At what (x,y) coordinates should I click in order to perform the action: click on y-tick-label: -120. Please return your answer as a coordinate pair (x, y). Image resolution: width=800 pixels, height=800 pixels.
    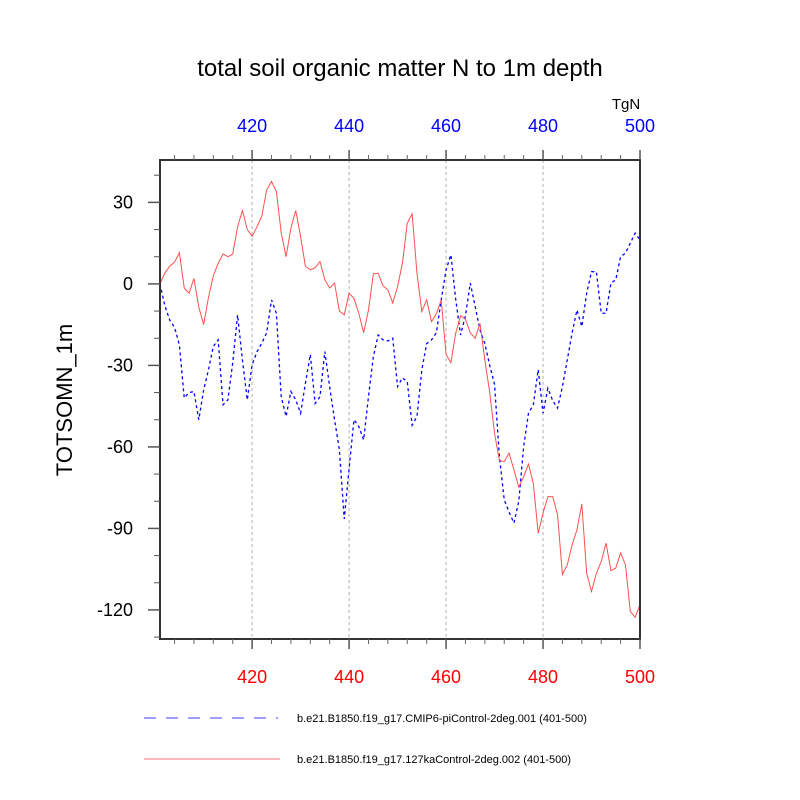
    Looking at the image, I should click on (115, 610).